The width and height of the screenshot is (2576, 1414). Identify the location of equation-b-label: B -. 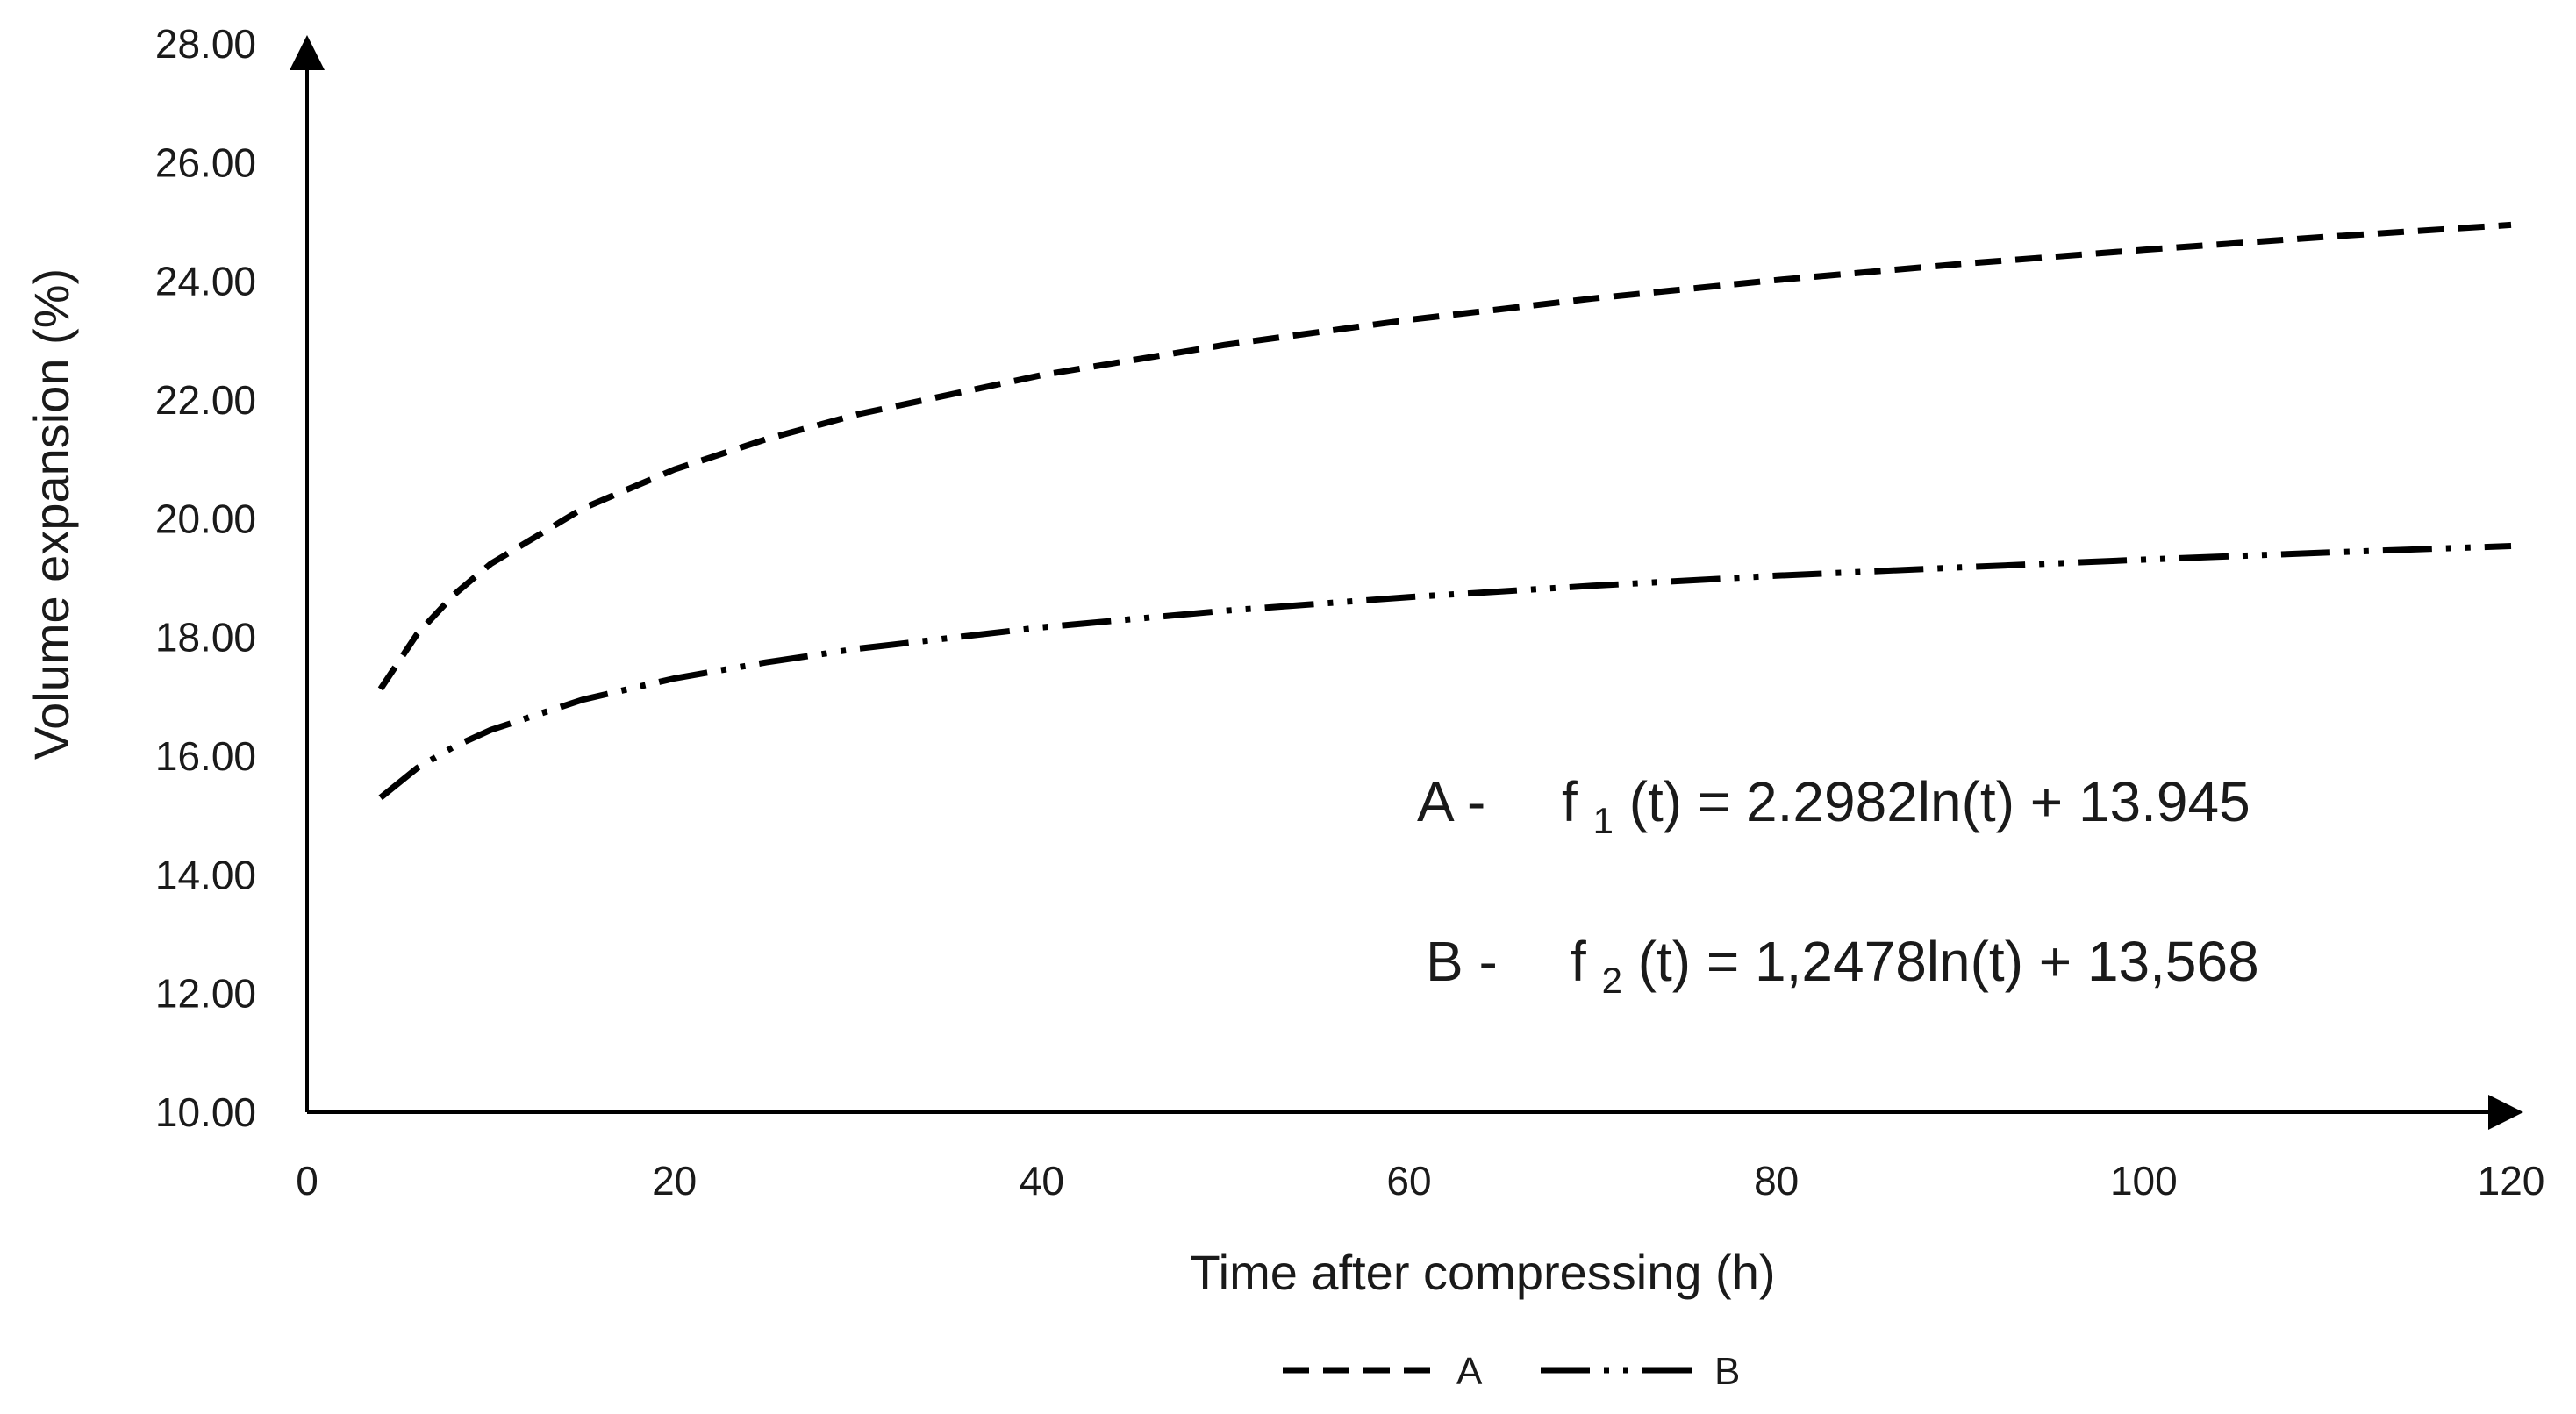
(1462, 961).